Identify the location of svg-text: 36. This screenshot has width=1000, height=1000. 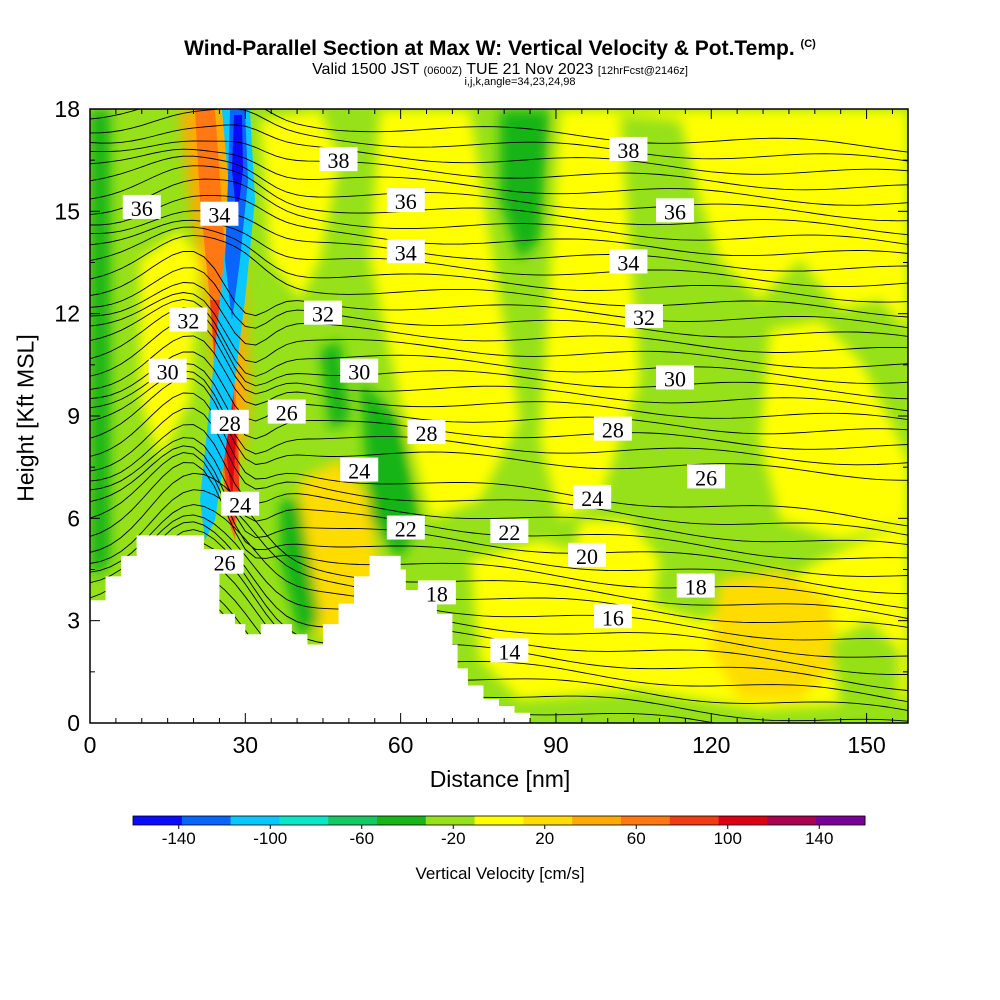
(675, 211).